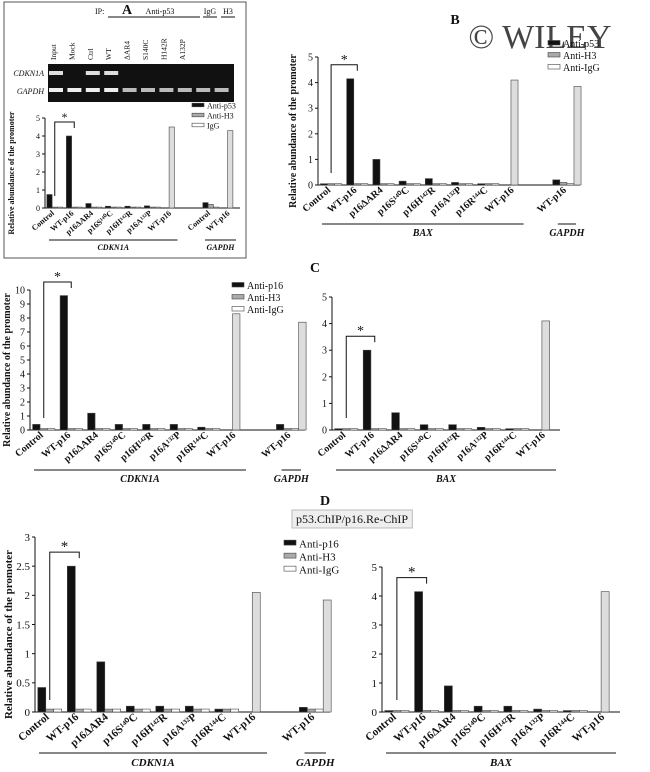  What do you see at coordinates (127, 50) in the screenshot?
I see `gel-lane-label: ΔAR4` at bounding box center [127, 50].